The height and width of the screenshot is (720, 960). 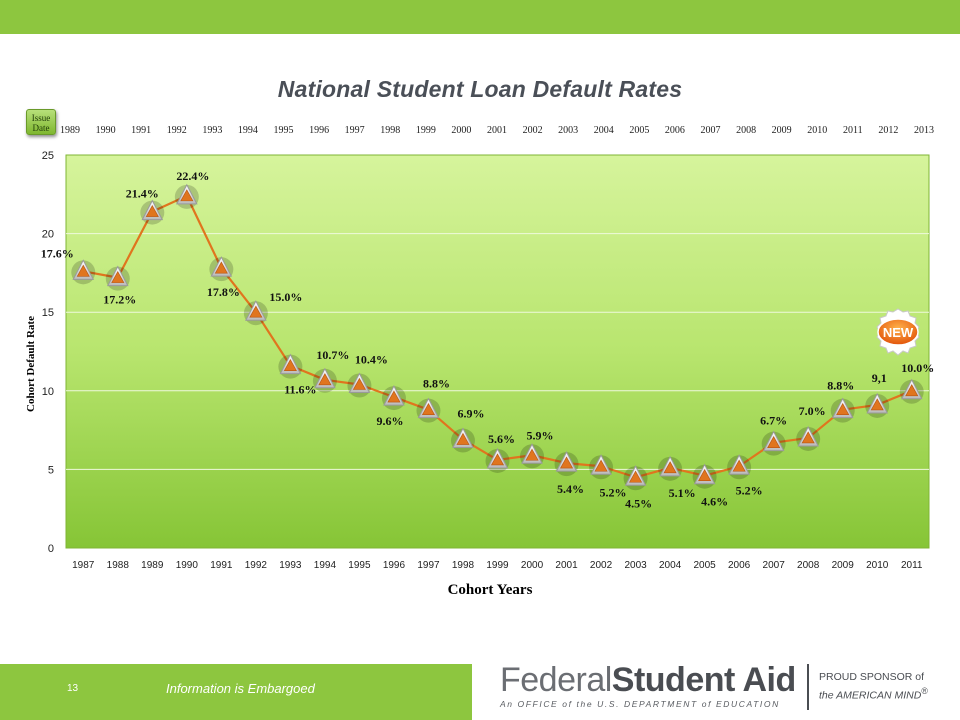 I want to click on logo-word-bold: Student Aid, so click(x=704, y=680).